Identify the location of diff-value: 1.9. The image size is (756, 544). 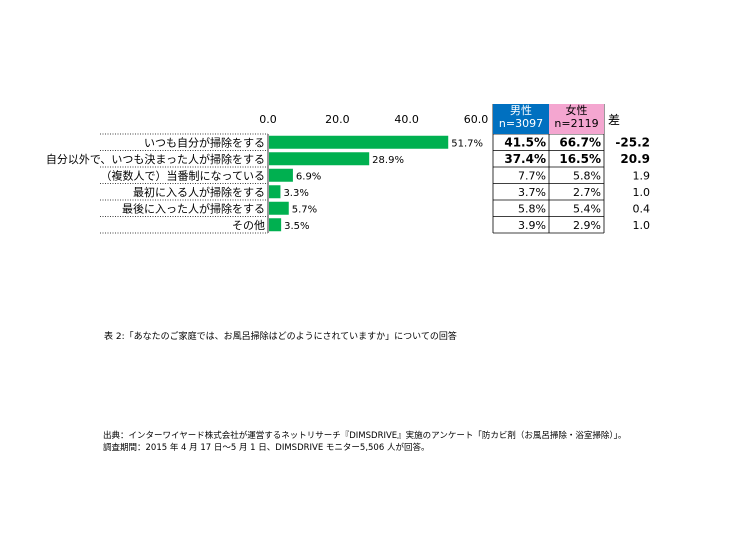
(642, 175).